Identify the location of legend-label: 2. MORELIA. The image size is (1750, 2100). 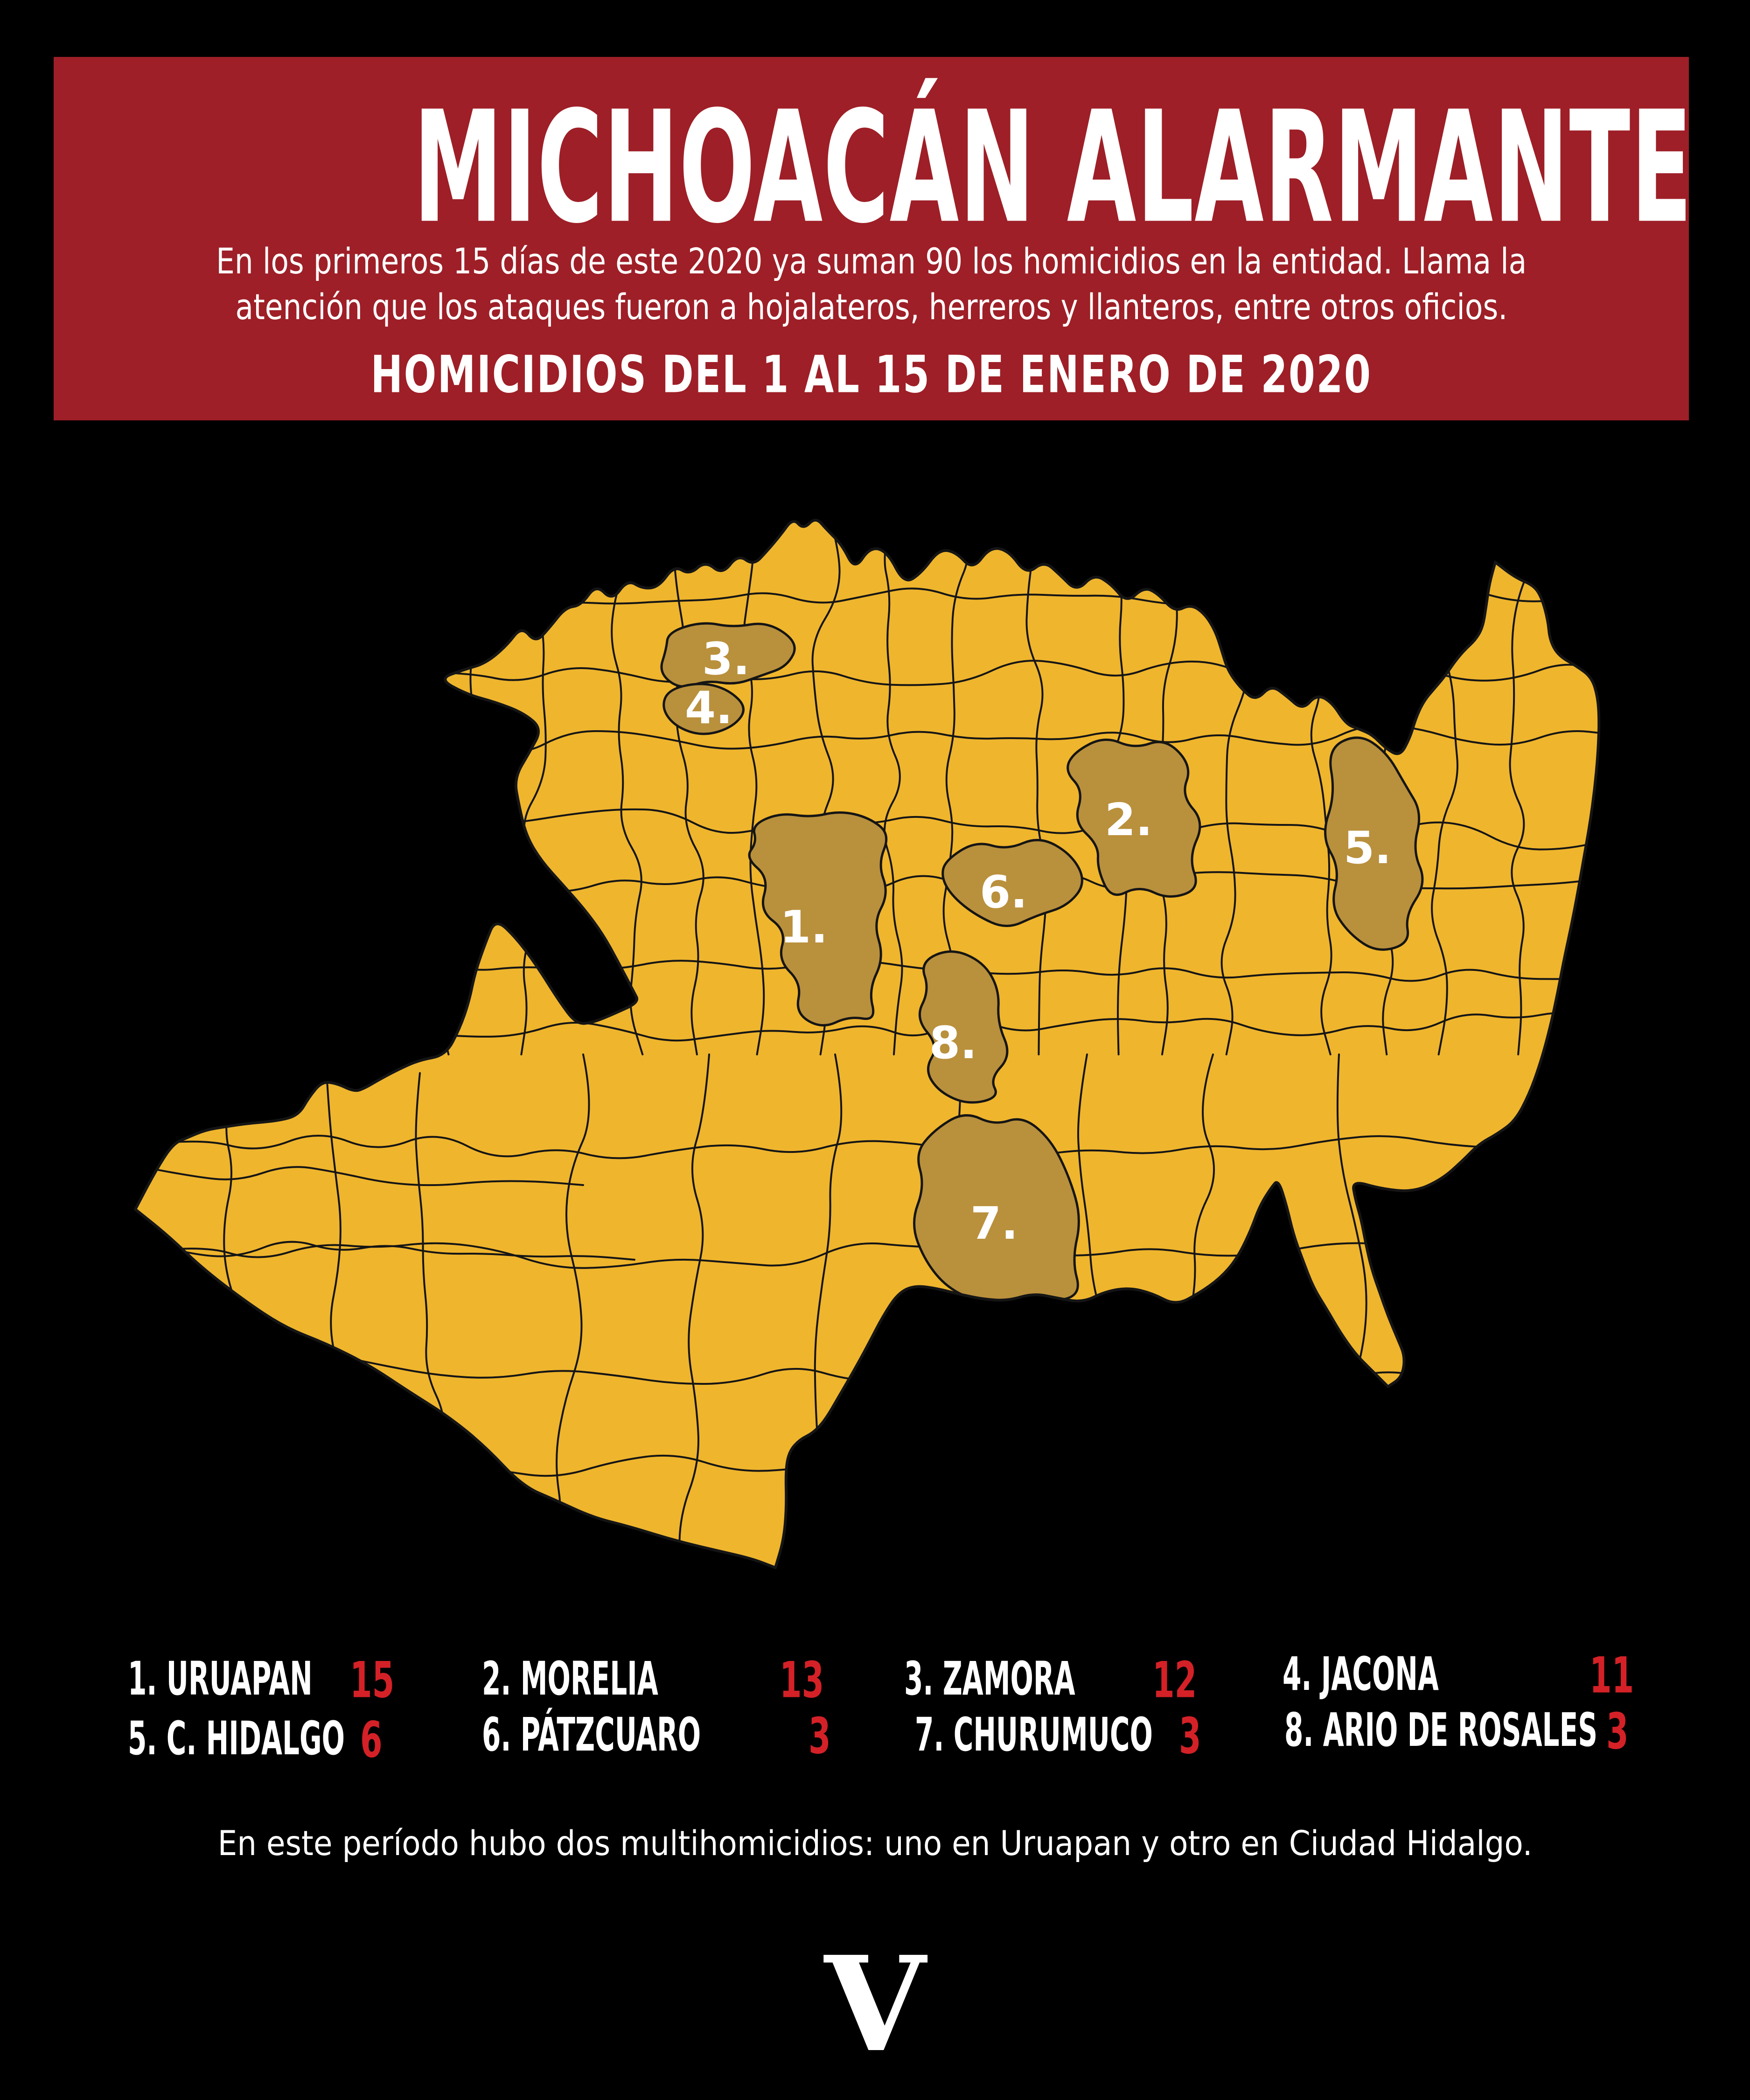
(570, 1679).